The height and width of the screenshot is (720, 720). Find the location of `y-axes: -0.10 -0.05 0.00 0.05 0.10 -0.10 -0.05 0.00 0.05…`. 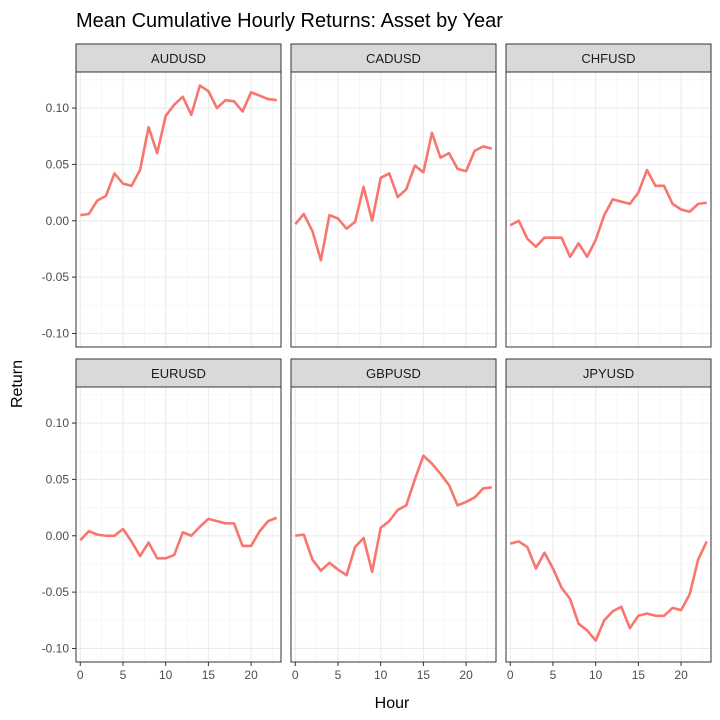

y-axes: -0.10 -0.05 0.00 0.05 0.10 -0.10 -0.05 0.00 0.05… is located at coordinates (59, 378).